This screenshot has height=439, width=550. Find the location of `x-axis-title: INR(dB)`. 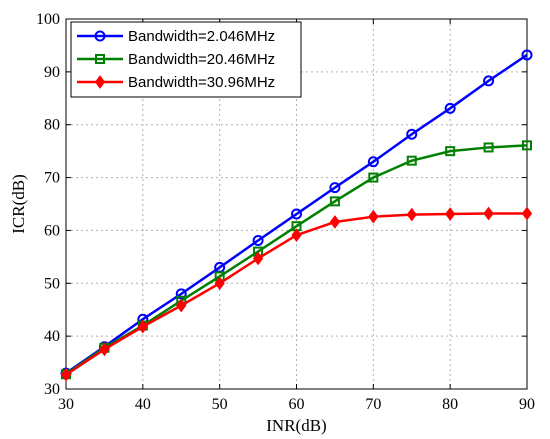

x-axis-title: INR(dB) is located at coordinates (296, 425).